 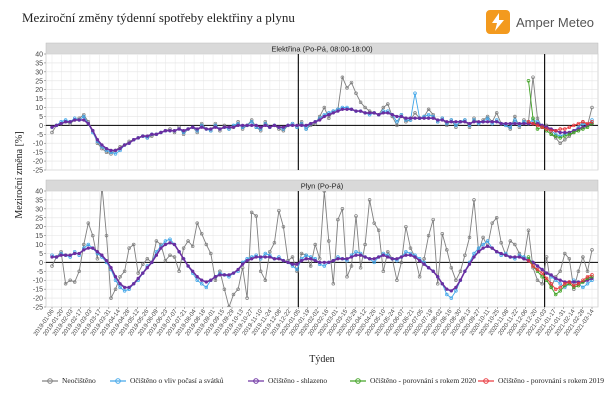 I want to click on series-line-porovnani_2019, so click(x=560, y=275).